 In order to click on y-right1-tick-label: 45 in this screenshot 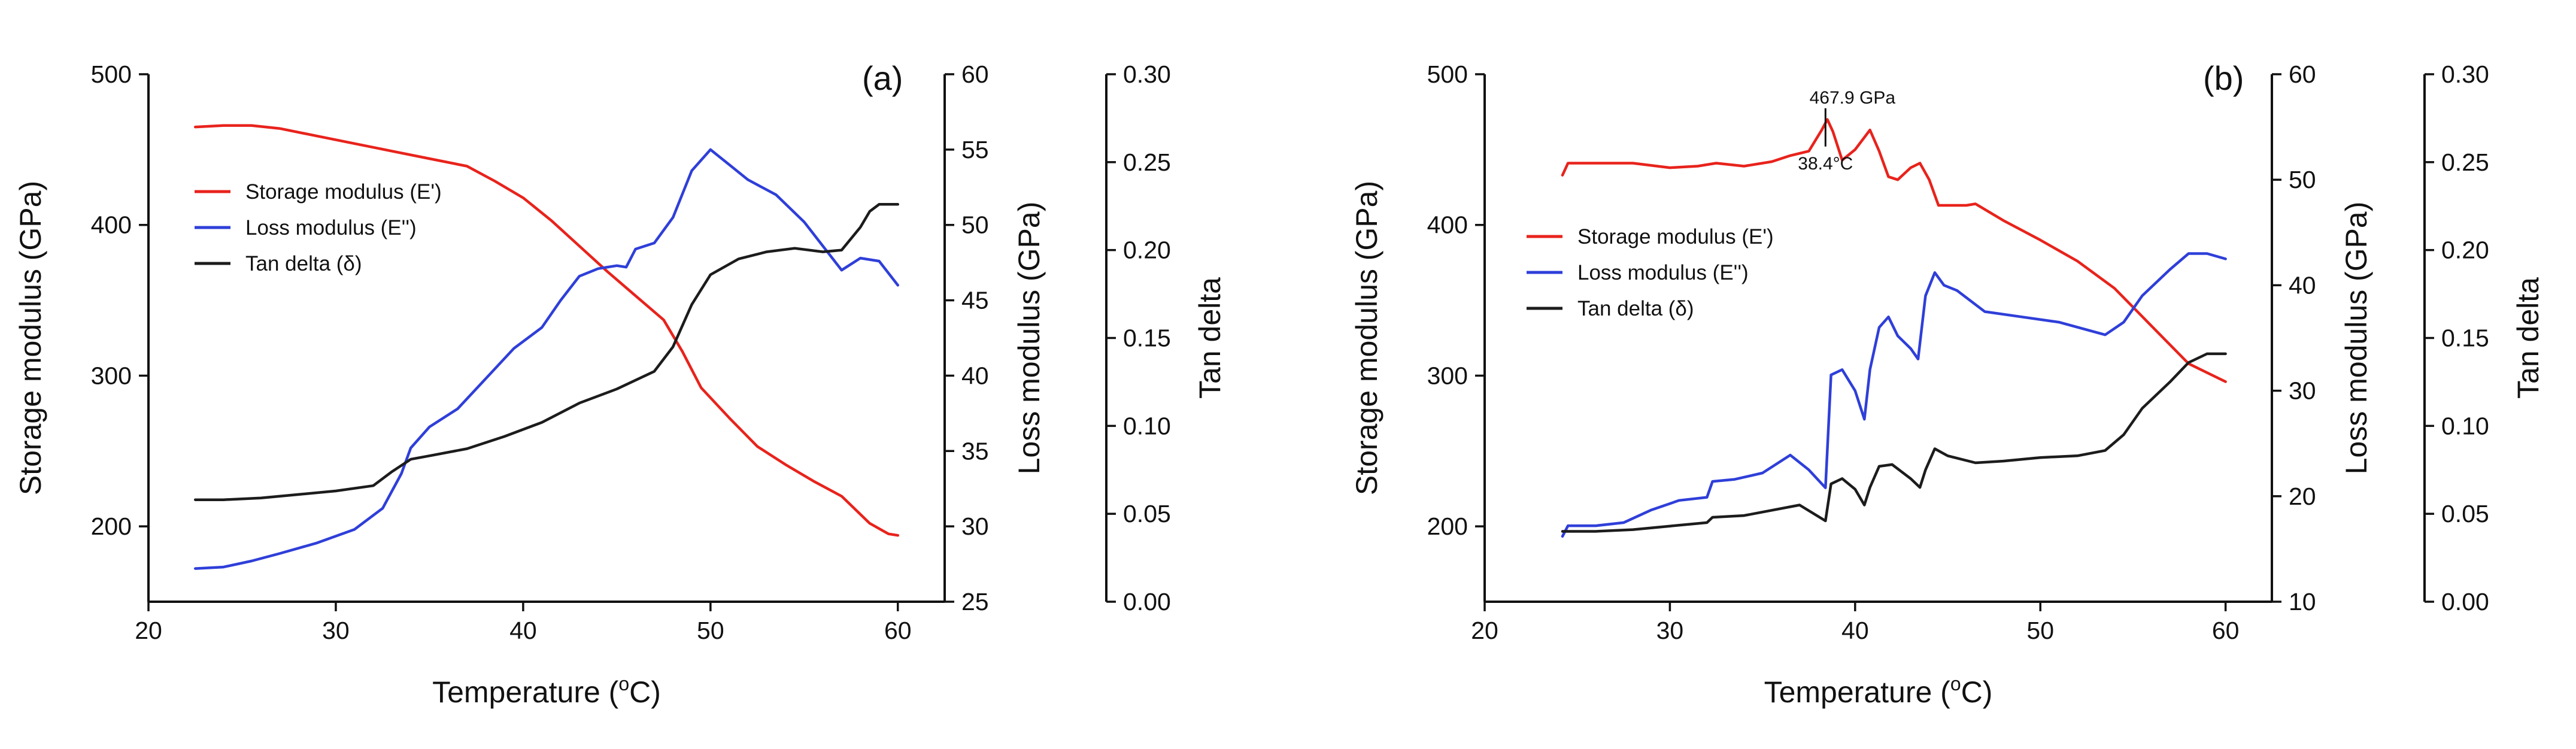, I will do `click(975, 300)`.